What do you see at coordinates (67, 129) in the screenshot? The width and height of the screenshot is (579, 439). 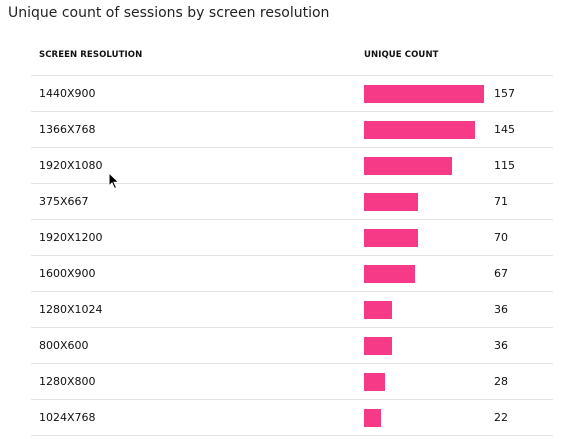 I see `resolution-cell: 1366X768` at bounding box center [67, 129].